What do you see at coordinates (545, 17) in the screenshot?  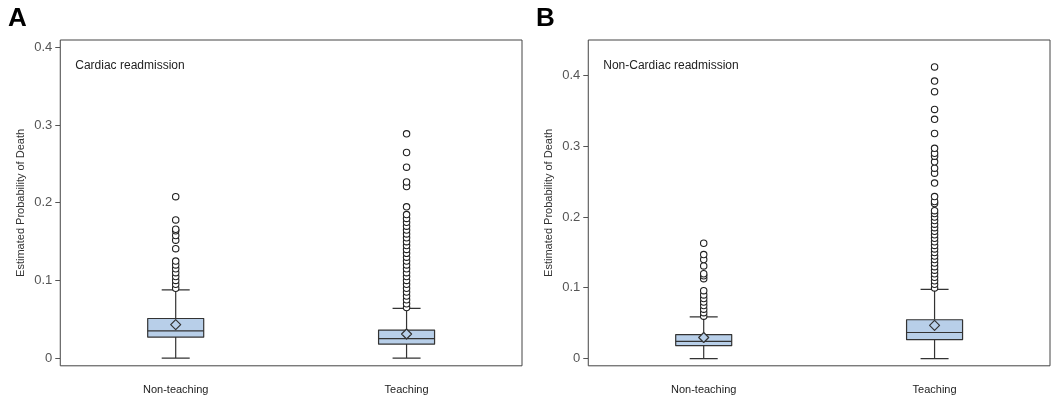 I see `text: B` at bounding box center [545, 17].